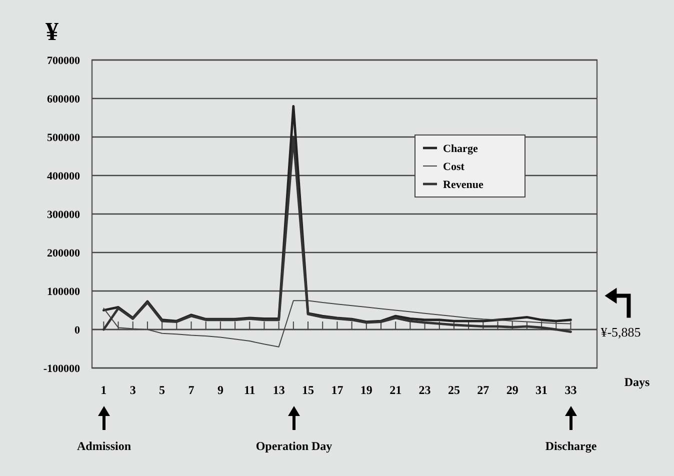  I want to click on y-tick-label: 300000, so click(63, 214).